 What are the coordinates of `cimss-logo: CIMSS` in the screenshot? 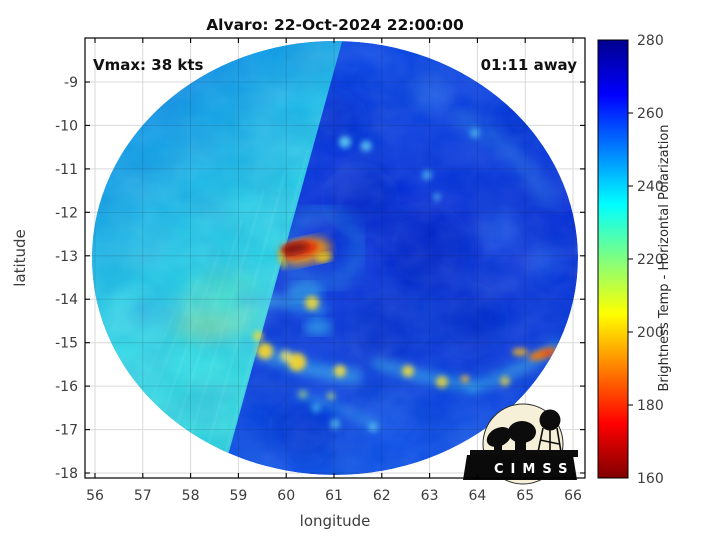 It's located at (520, 444).